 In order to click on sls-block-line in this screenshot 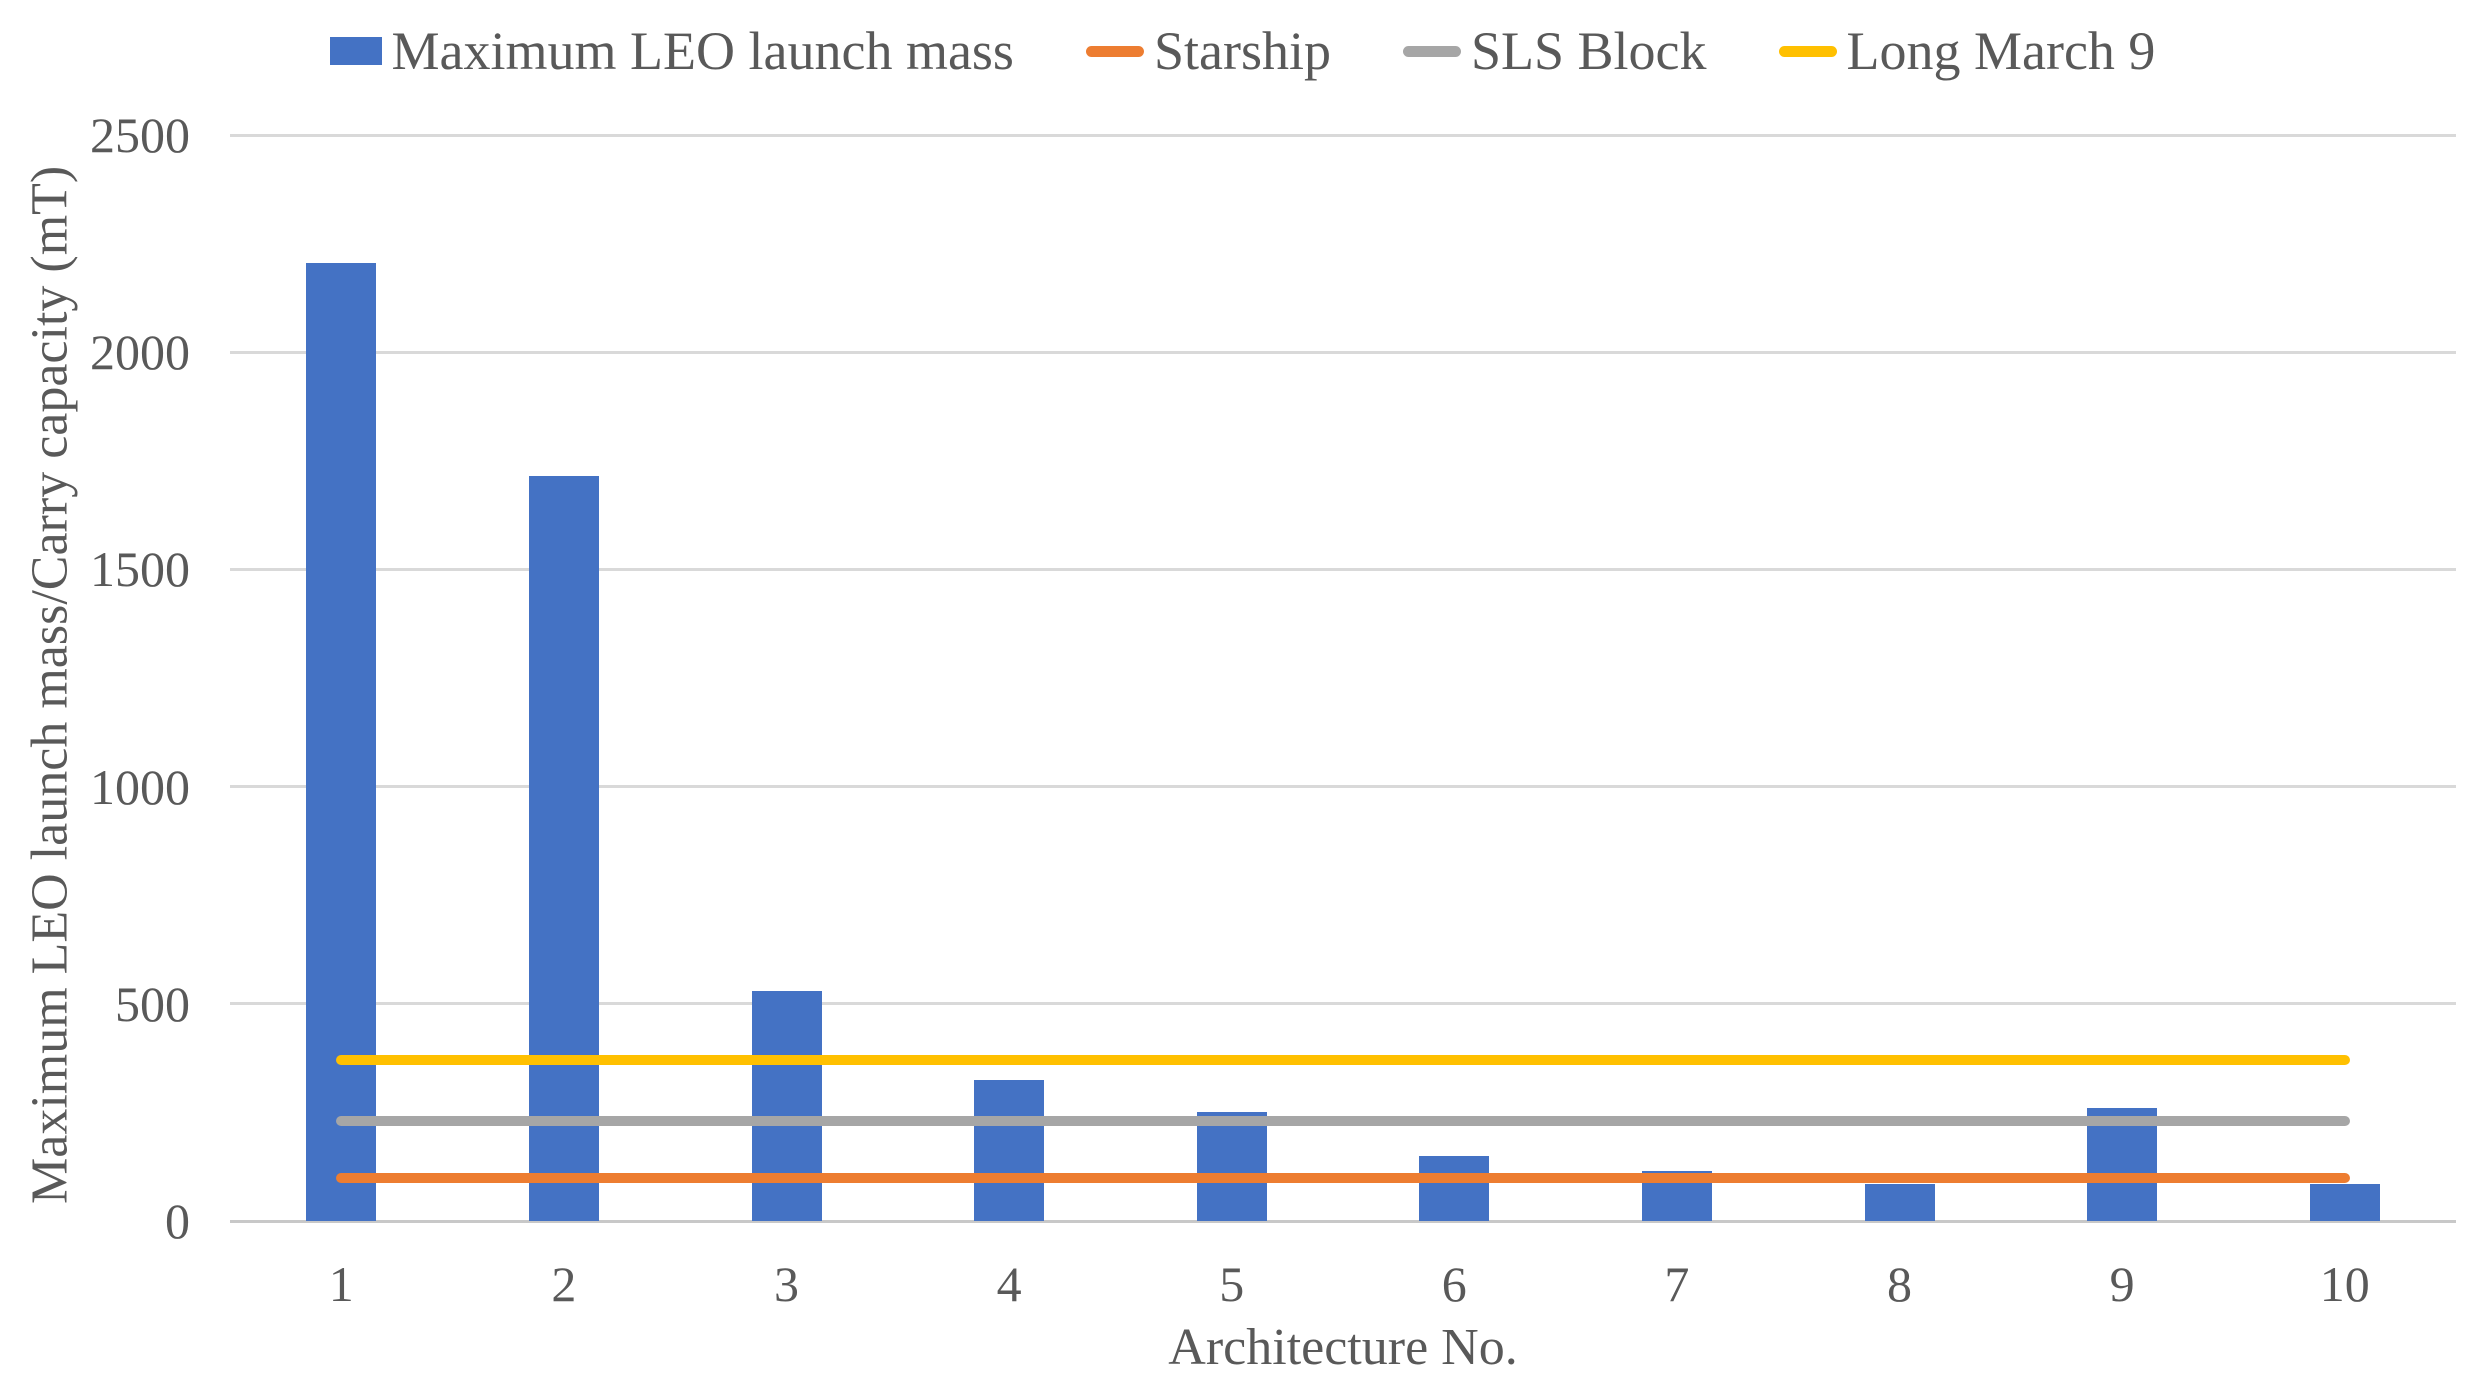, I will do `click(1343, 1121)`.